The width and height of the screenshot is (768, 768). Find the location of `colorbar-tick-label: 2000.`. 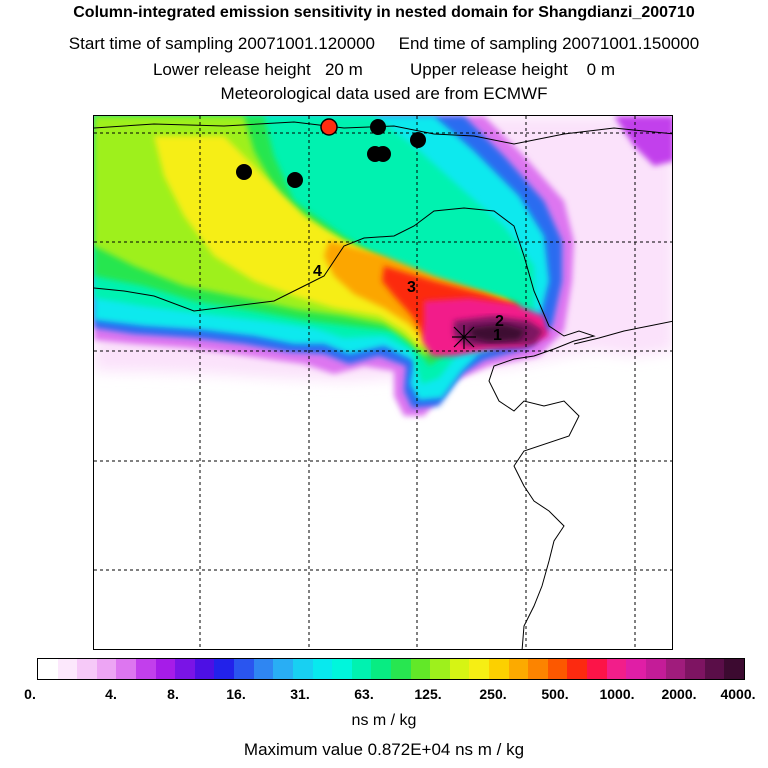

colorbar-tick-label: 2000. is located at coordinates (679, 694).